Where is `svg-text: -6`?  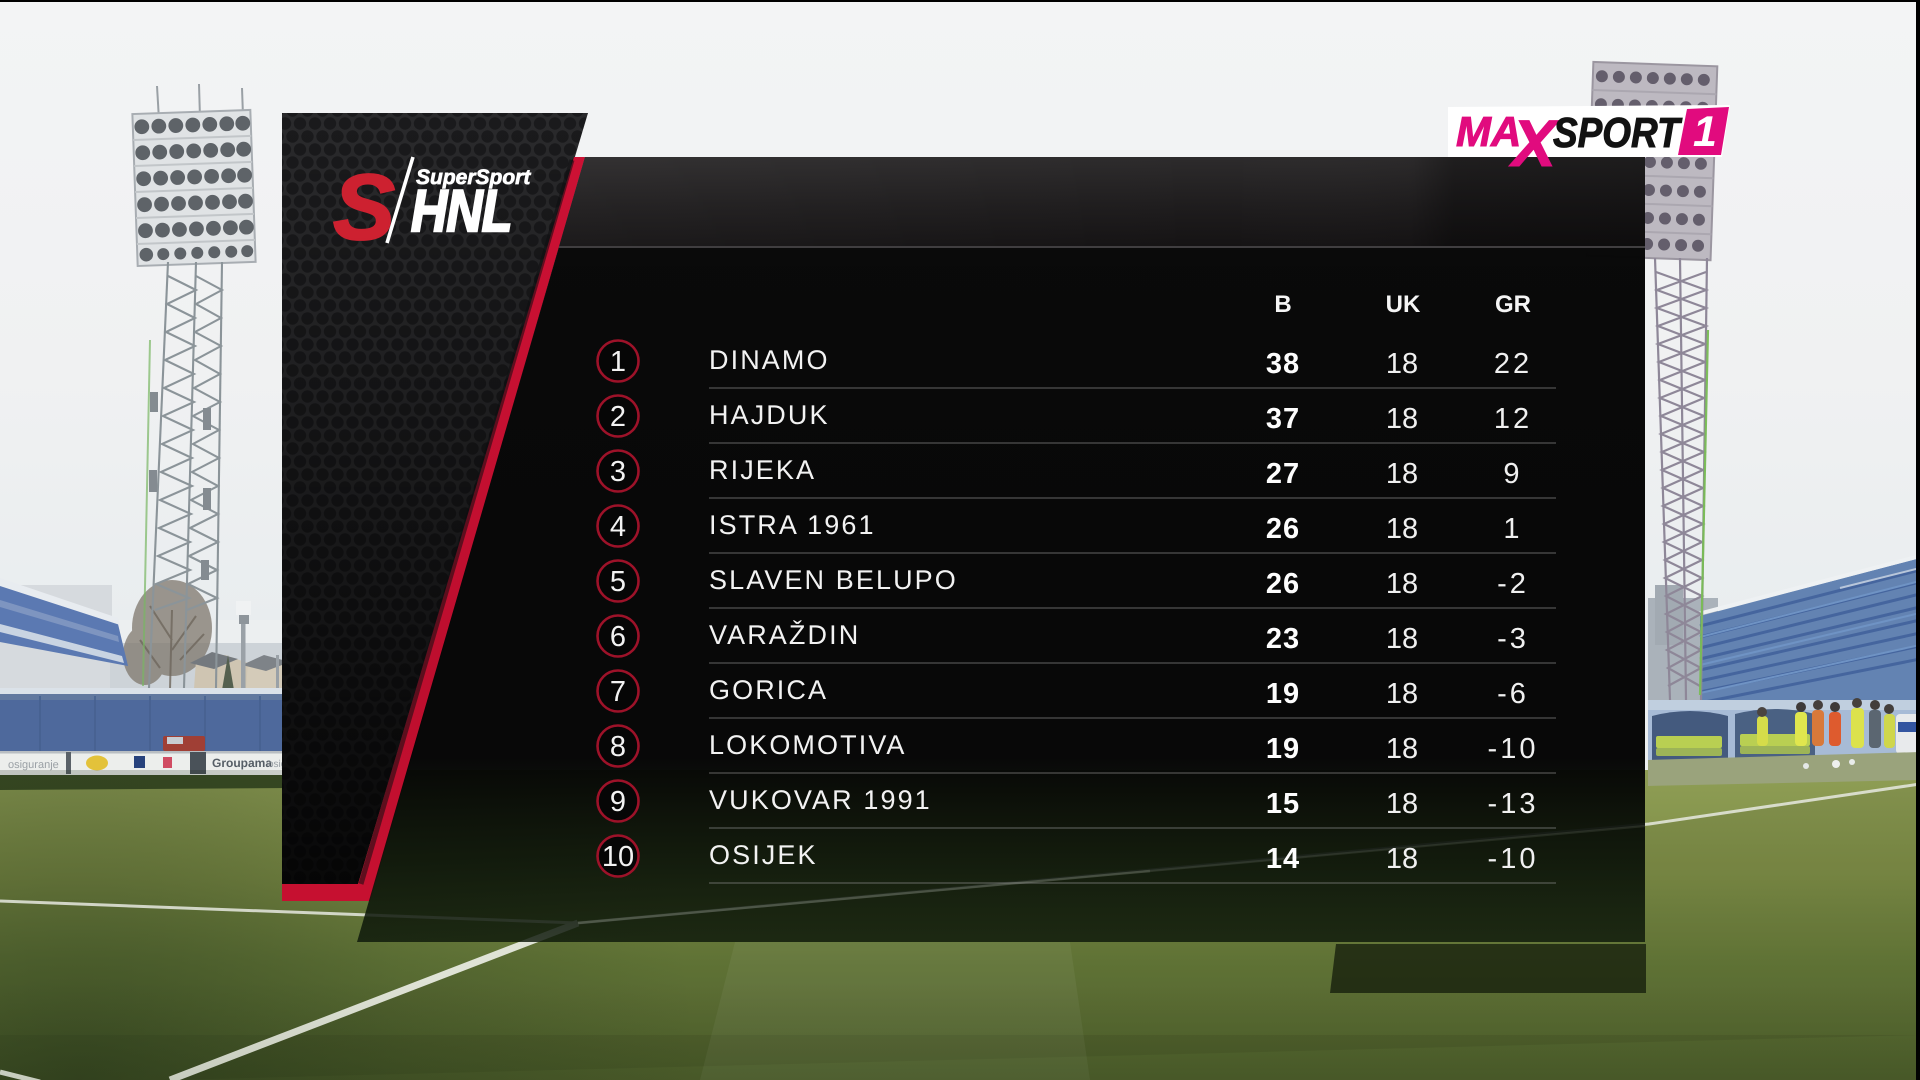 svg-text: -6 is located at coordinates (1513, 694).